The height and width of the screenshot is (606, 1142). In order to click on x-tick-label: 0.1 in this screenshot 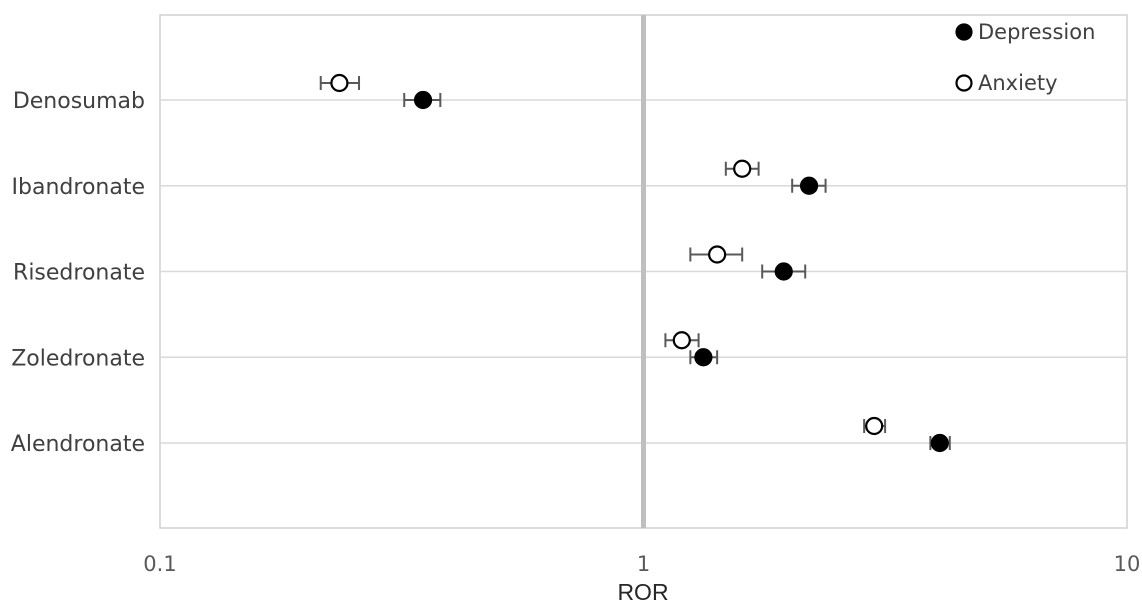, I will do `click(159, 564)`.